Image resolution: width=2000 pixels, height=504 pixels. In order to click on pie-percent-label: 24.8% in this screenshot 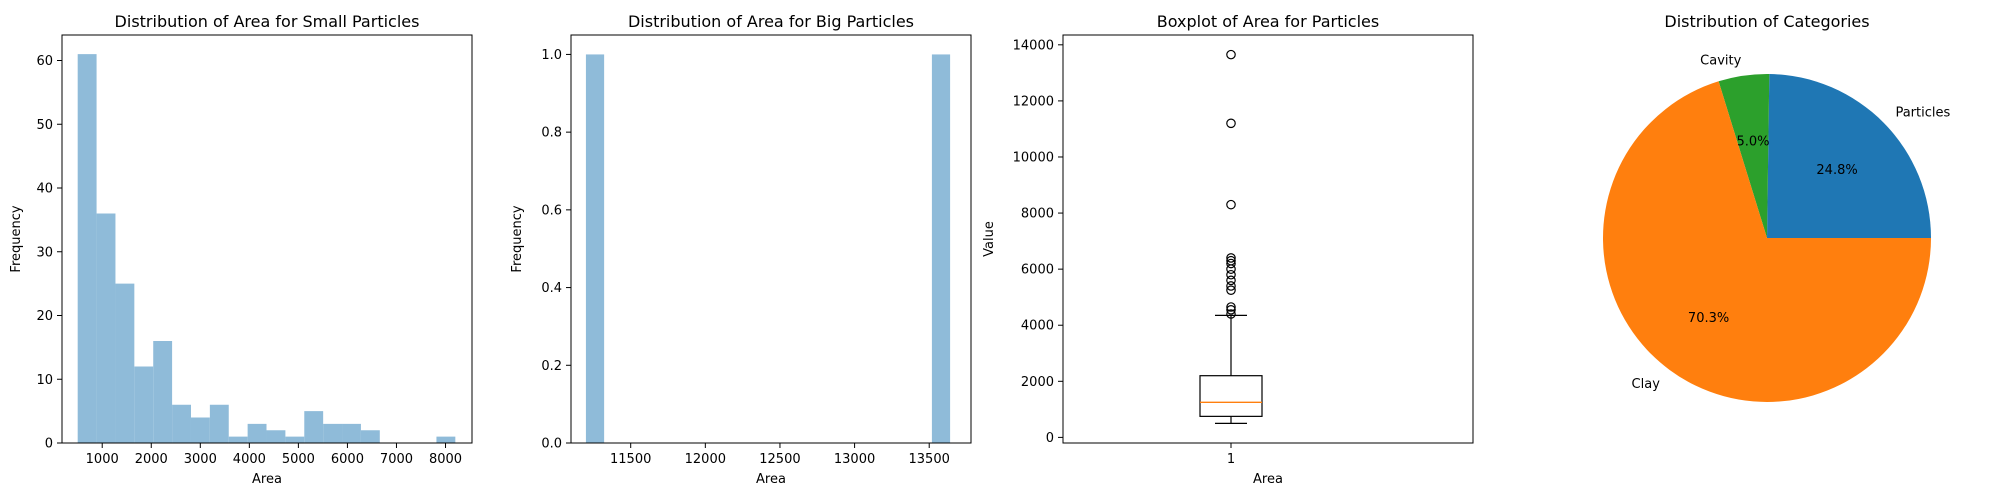, I will do `click(1836, 170)`.